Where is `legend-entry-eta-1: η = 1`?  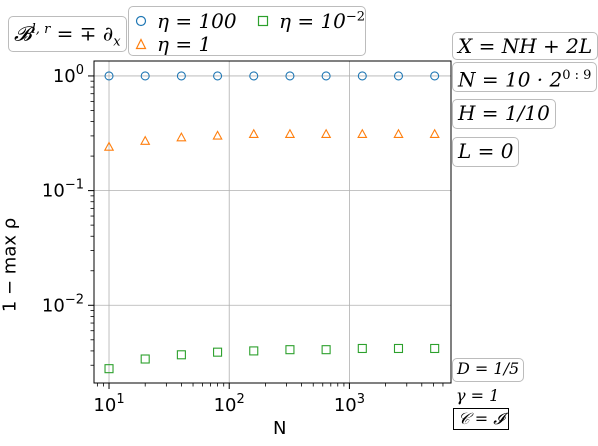
legend-entry-eta-1: η = 1 is located at coordinates (173, 44).